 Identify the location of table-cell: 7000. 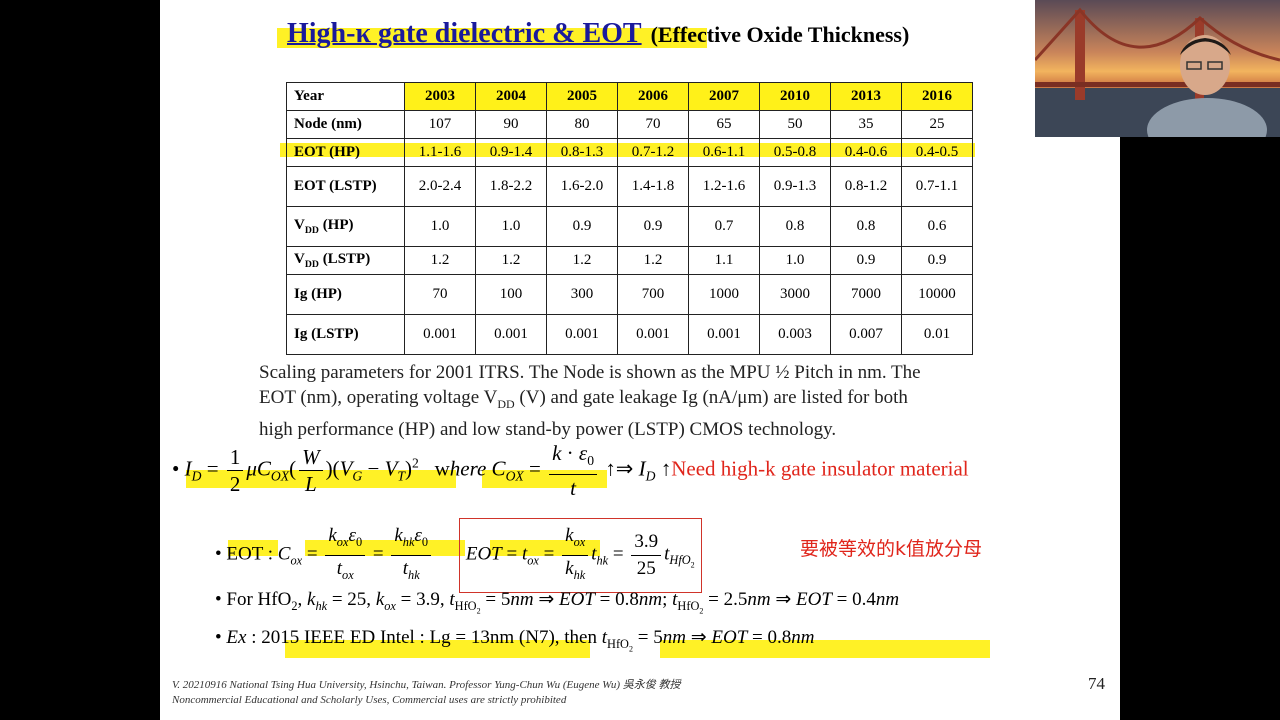
(866, 294).